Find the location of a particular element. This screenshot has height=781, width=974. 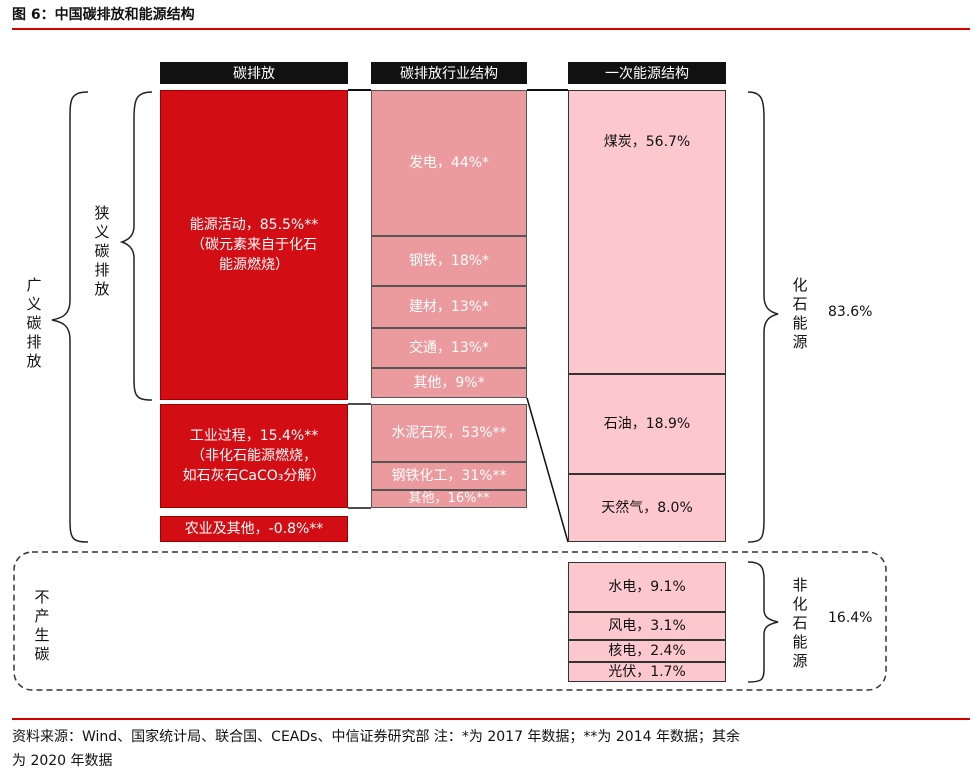

industry-steel-chem: 钢铁化工，31%** is located at coordinates (449, 476).